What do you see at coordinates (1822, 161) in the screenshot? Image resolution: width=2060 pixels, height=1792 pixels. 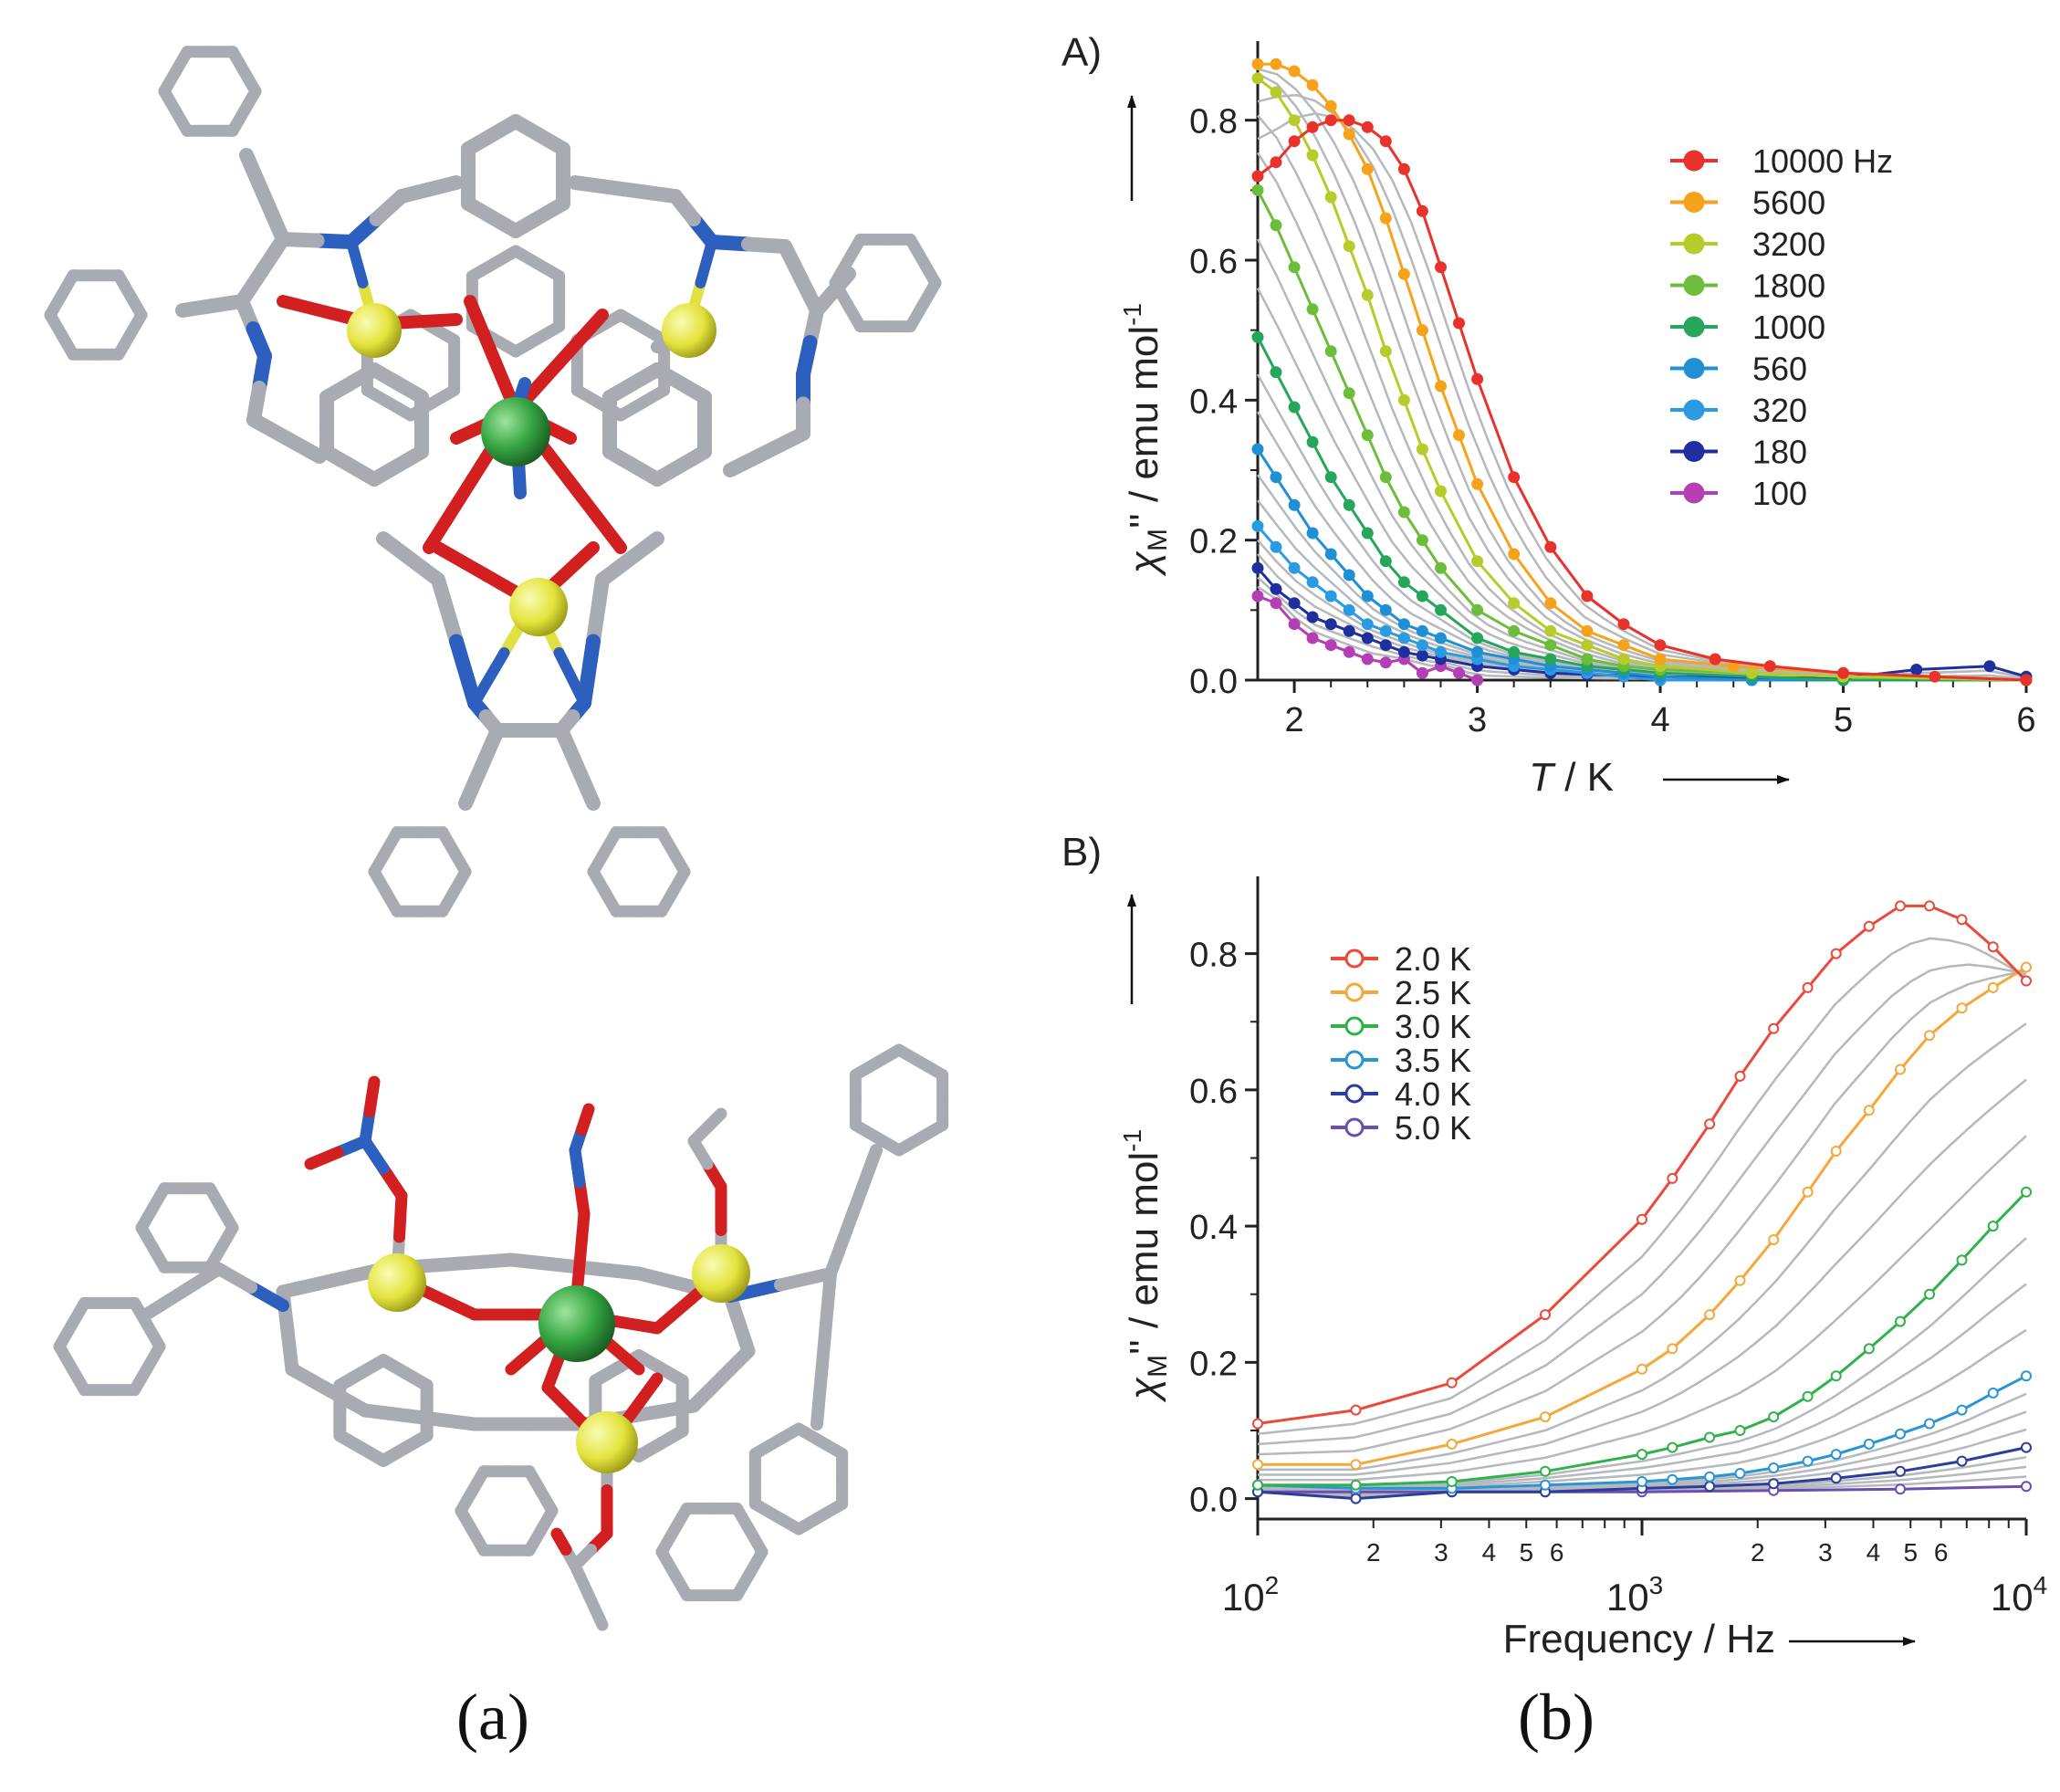 I see `legend-label: 10000 Hz` at bounding box center [1822, 161].